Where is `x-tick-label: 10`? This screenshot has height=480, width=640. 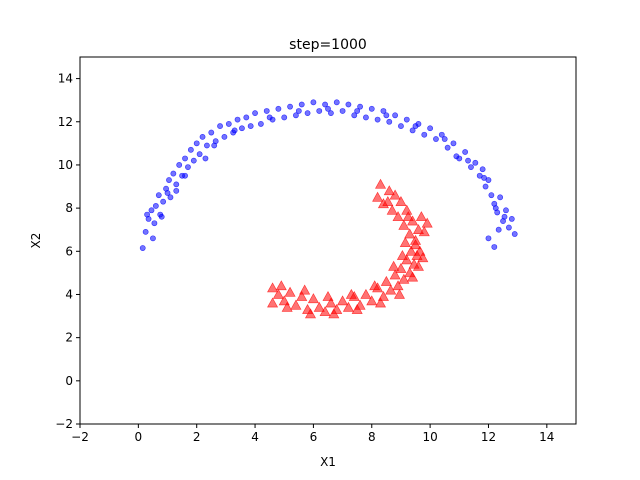 x-tick-label: 10 is located at coordinates (429, 437).